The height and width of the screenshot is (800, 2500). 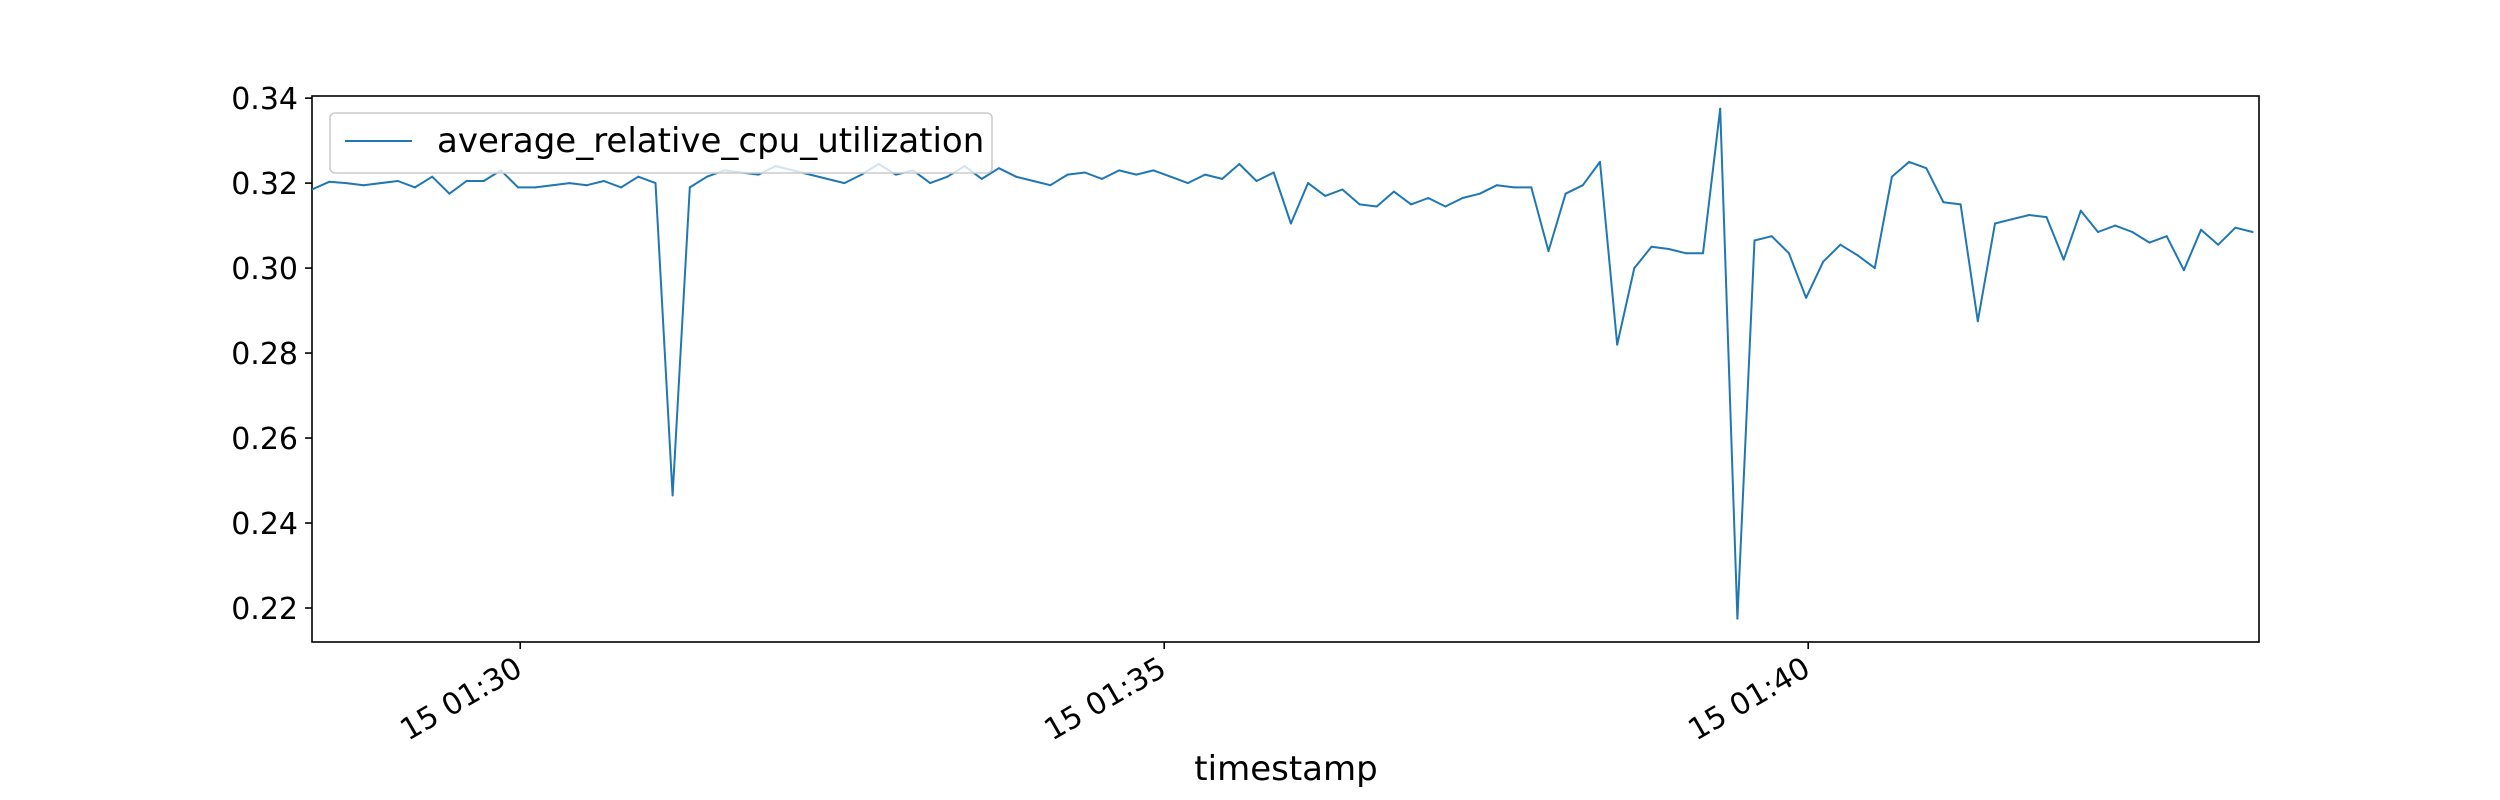 What do you see at coordinates (264, 524) in the screenshot?
I see `y-tick-label: 0.24` at bounding box center [264, 524].